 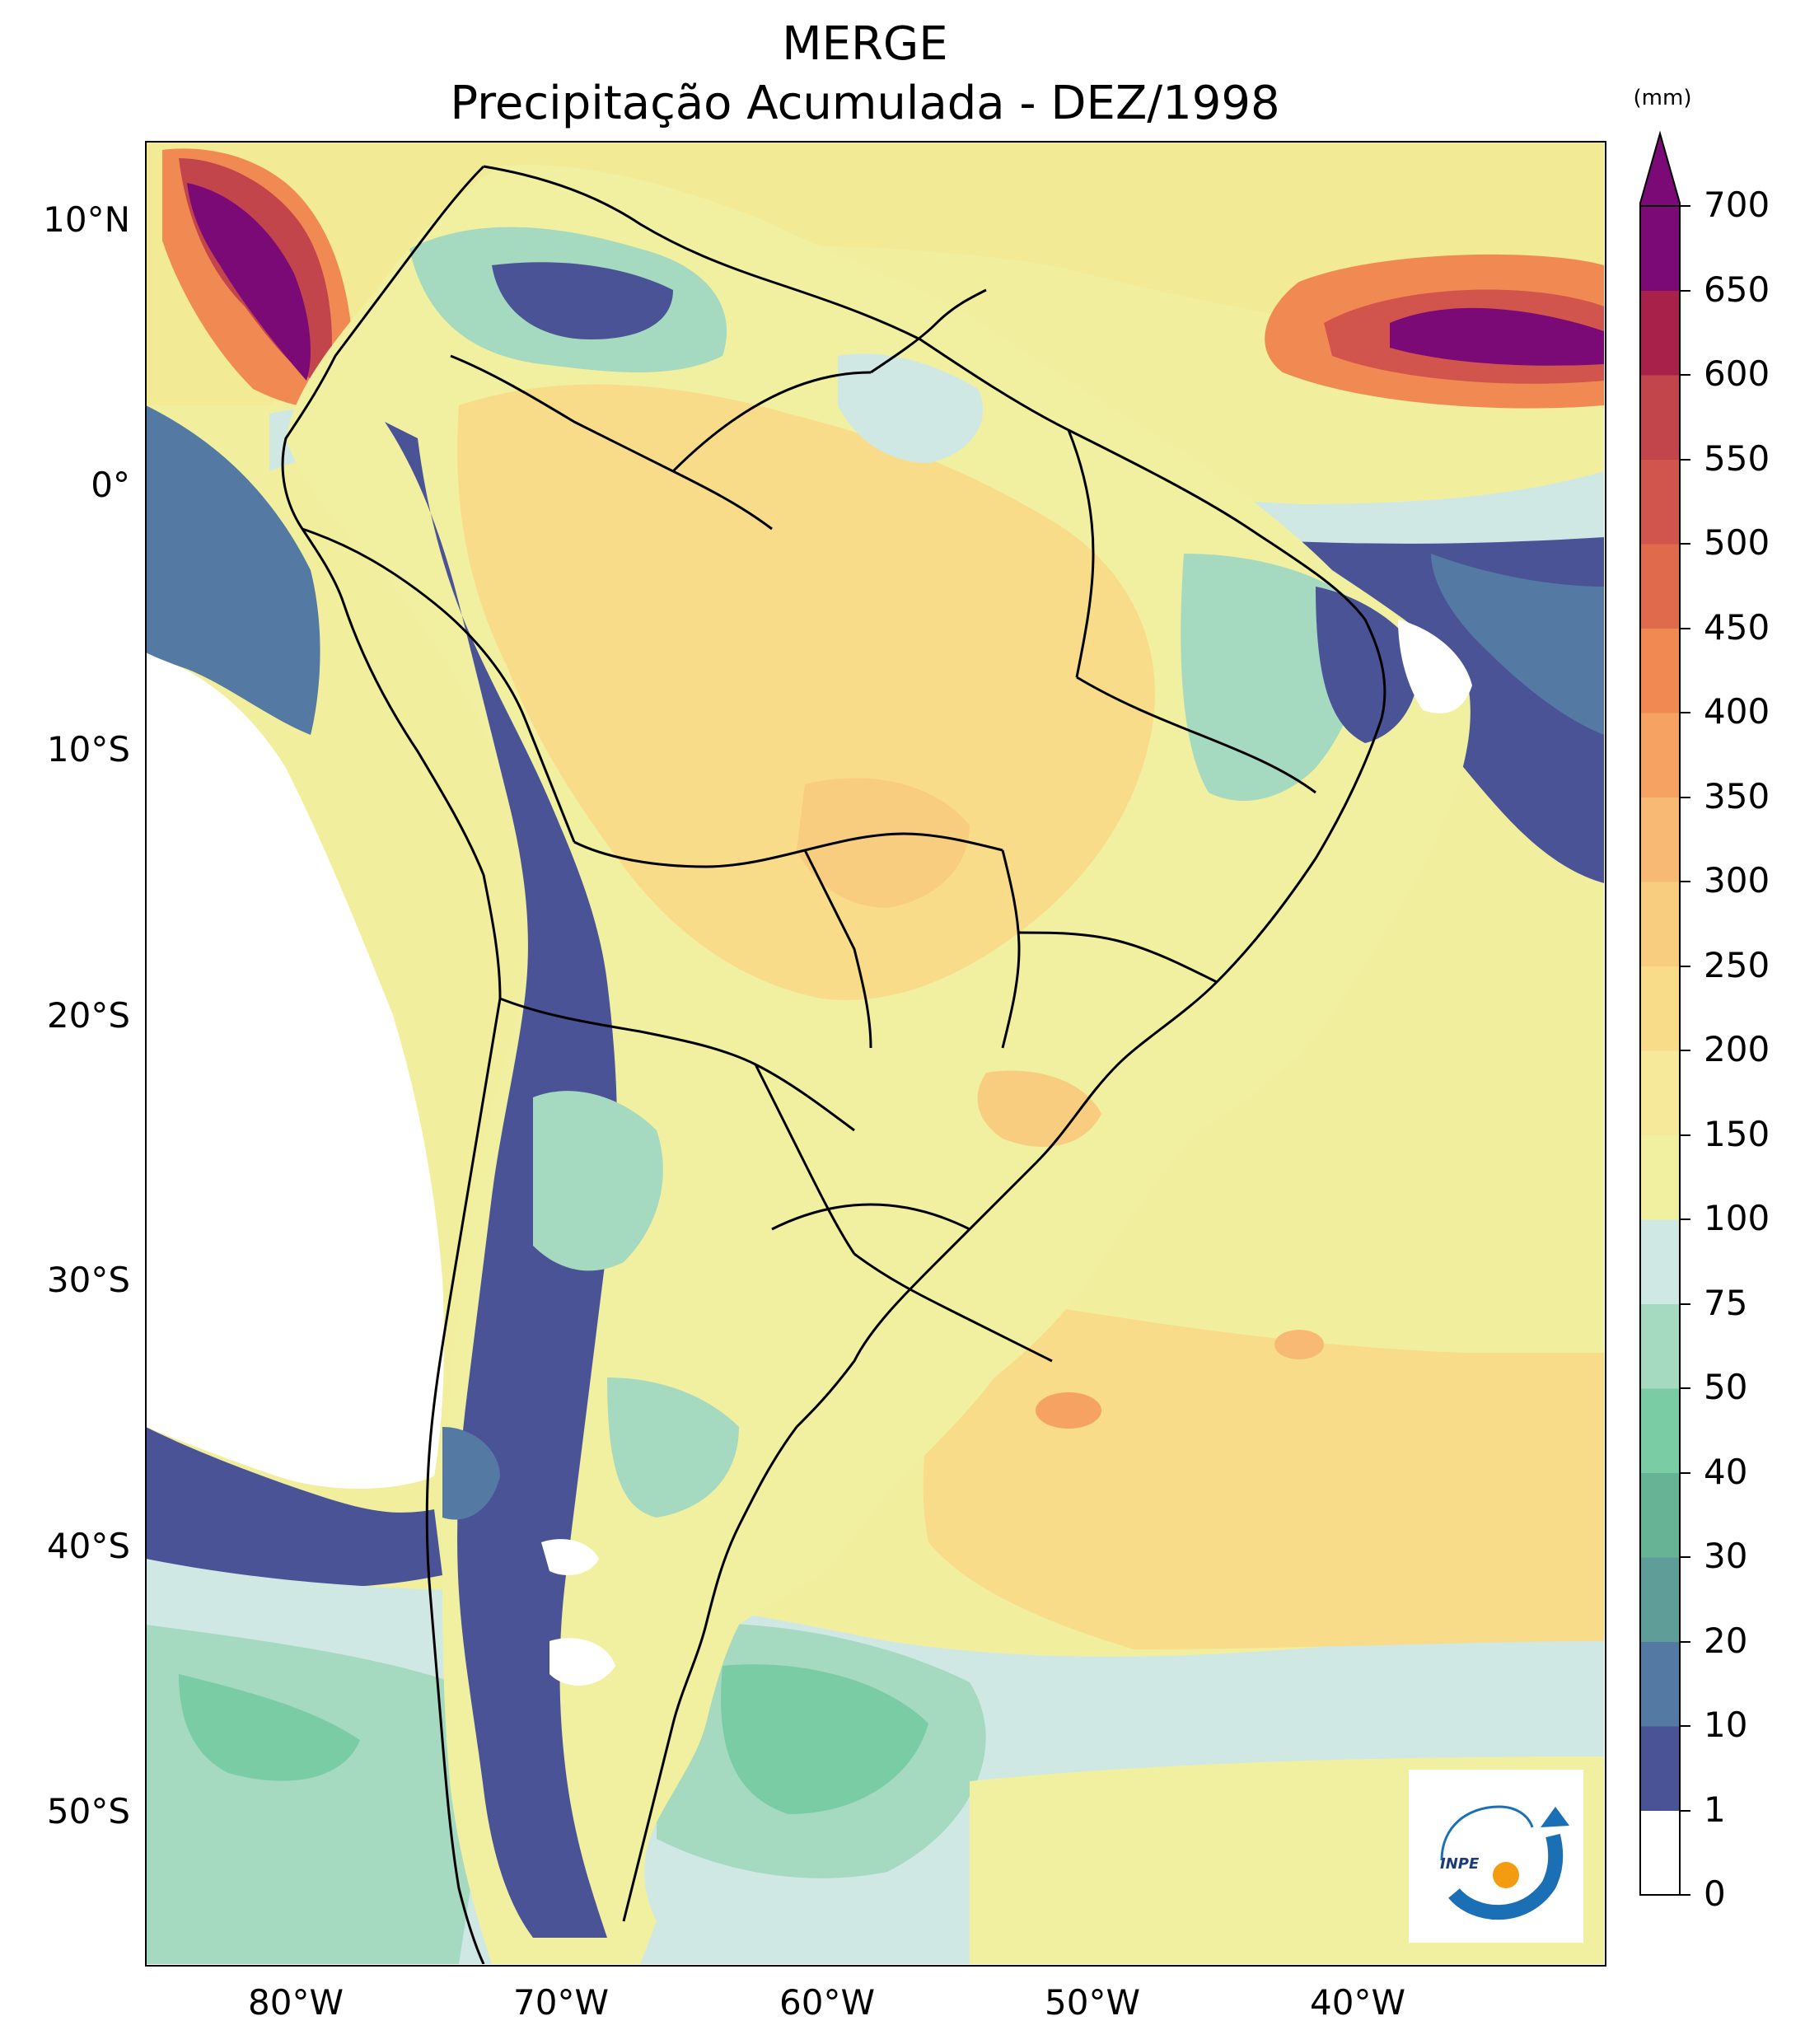 I want to click on amapa-dry, so click(x=911, y=408).